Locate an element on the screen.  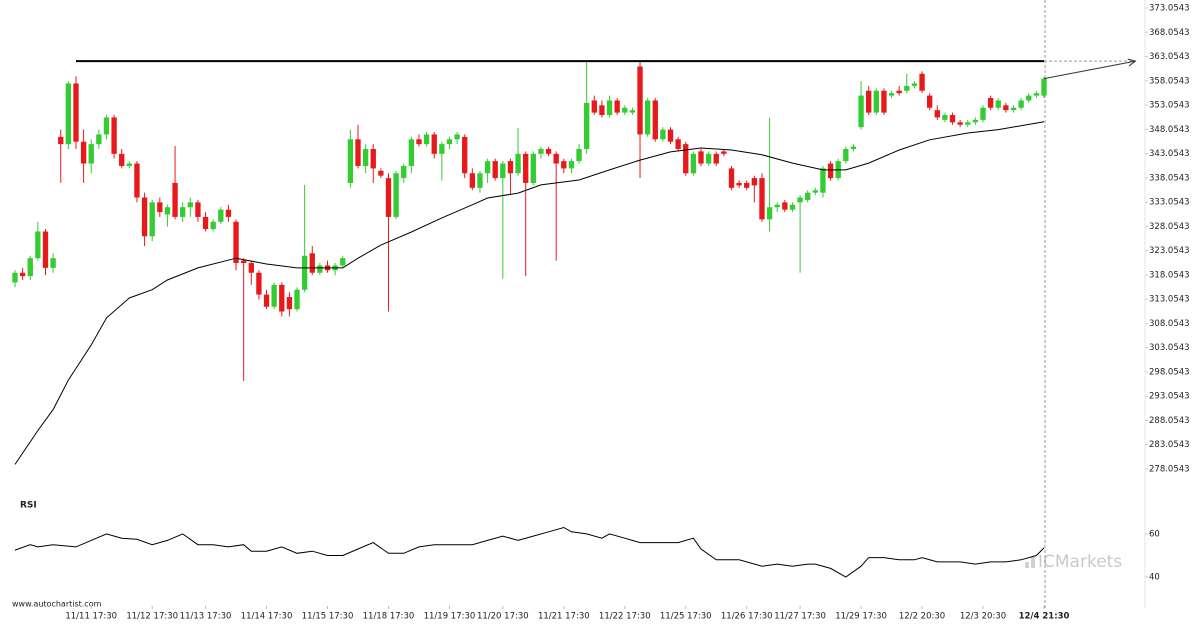
y-tick-label: 278.0543 is located at coordinates (1169, 470).